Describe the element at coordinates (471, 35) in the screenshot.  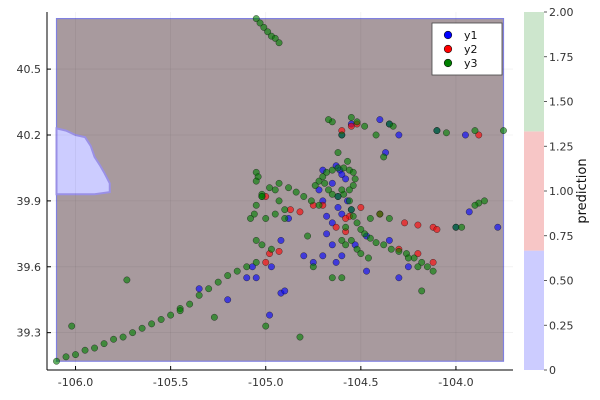
I see `legend-label-y1: y1` at that location.